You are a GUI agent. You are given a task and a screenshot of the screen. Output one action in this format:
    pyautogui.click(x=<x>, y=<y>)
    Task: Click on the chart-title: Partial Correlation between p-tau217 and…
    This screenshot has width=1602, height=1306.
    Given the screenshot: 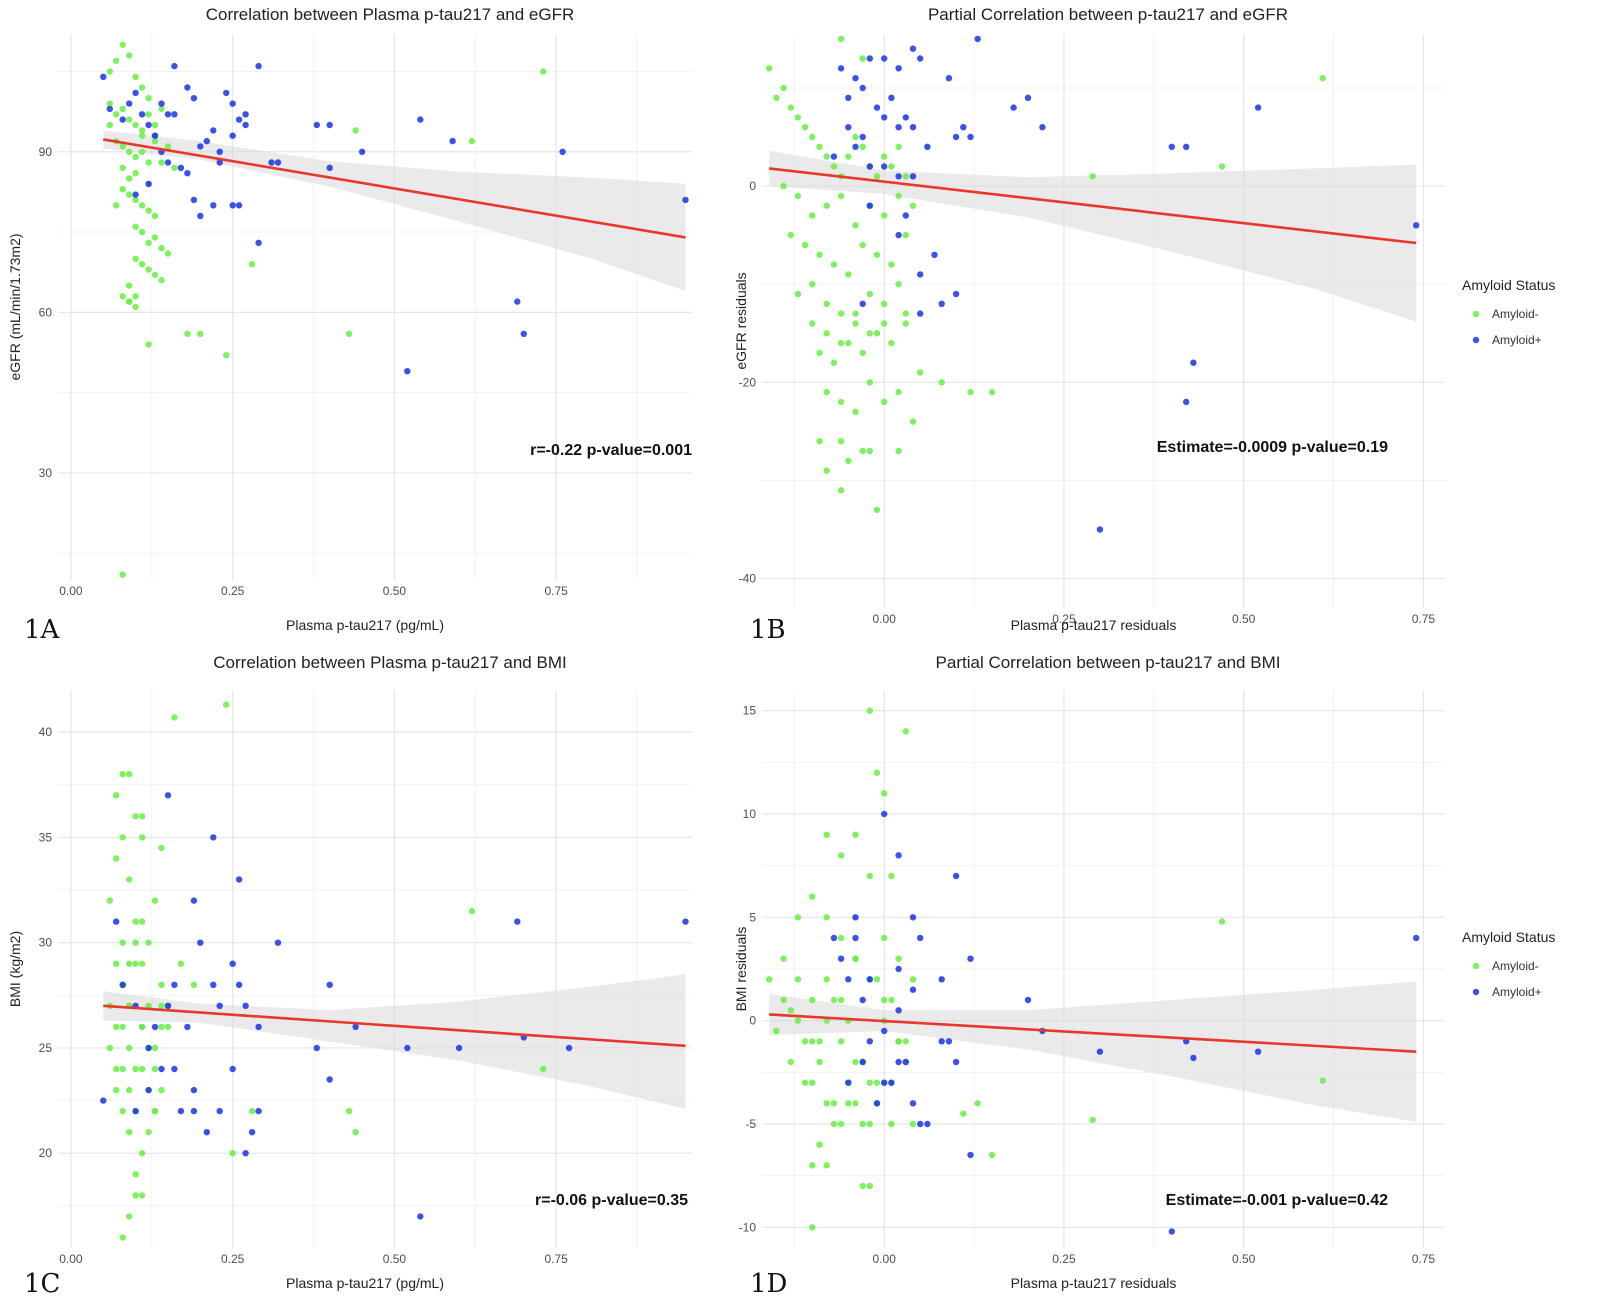 What is the action you would take?
    pyautogui.click(x=1108, y=14)
    